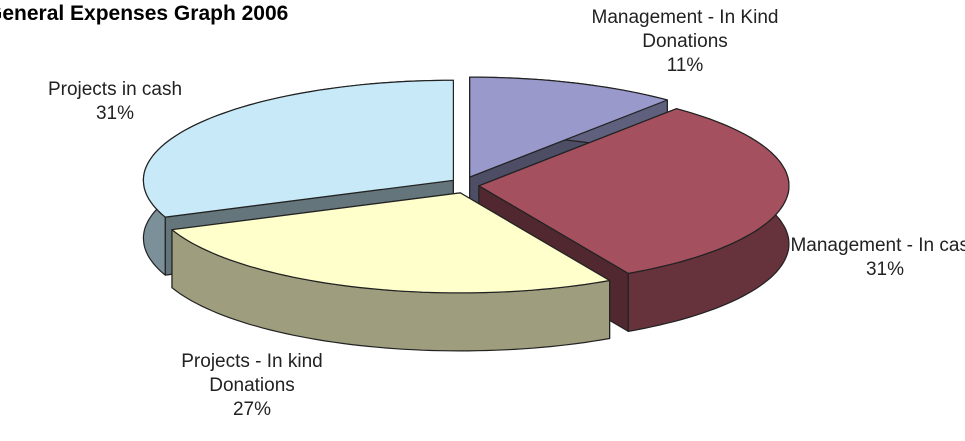  What do you see at coordinates (877, 245) in the screenshot?
I see `label-name: Management - In cash` at bounding box center [877, 245].